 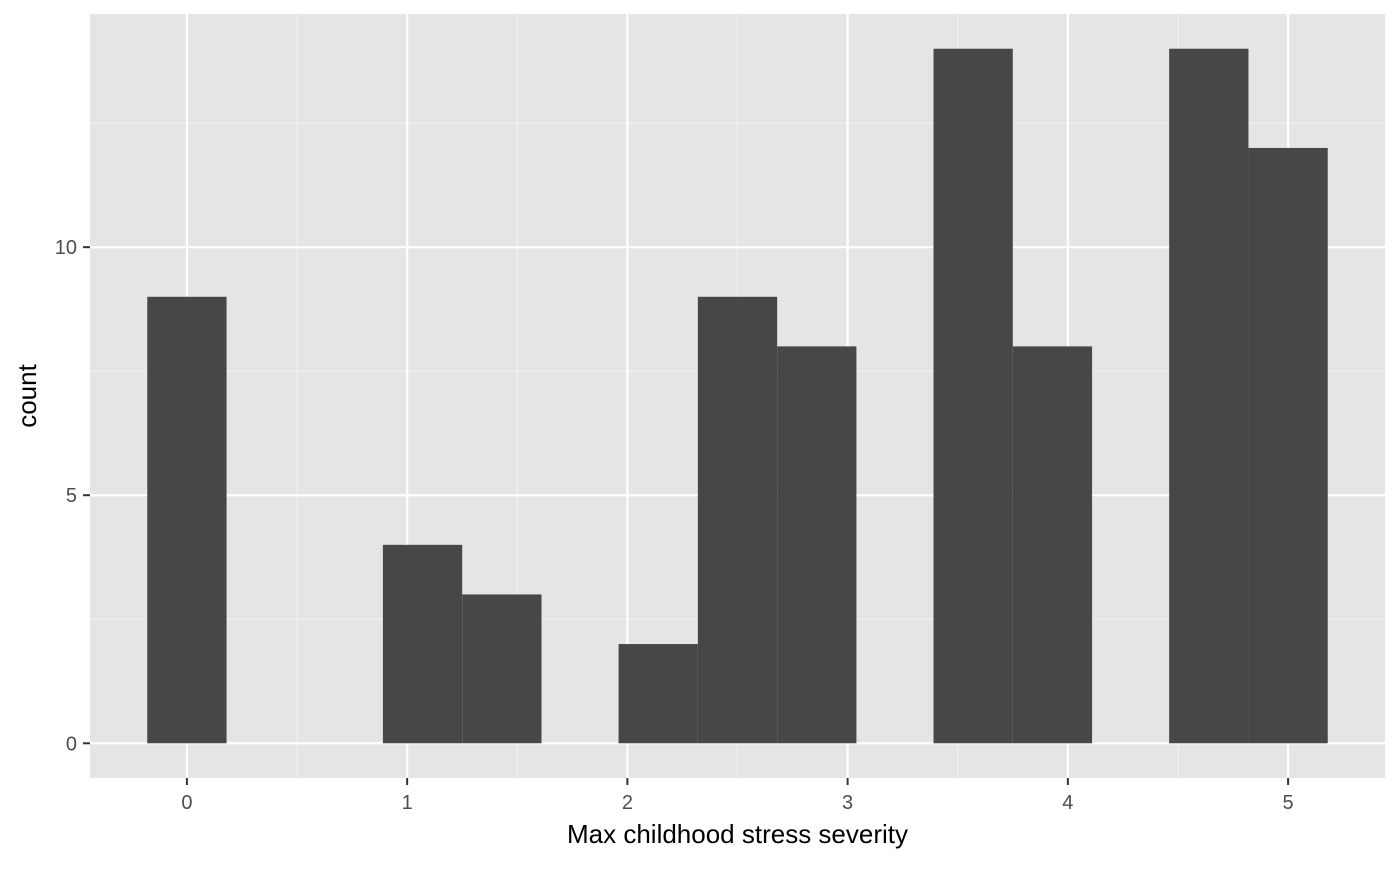 What do you see at coordinates (737, 796) in the screenshot?
I see `x-axis: 0 1 2 3 4 5` at bounding box center [737, 796].